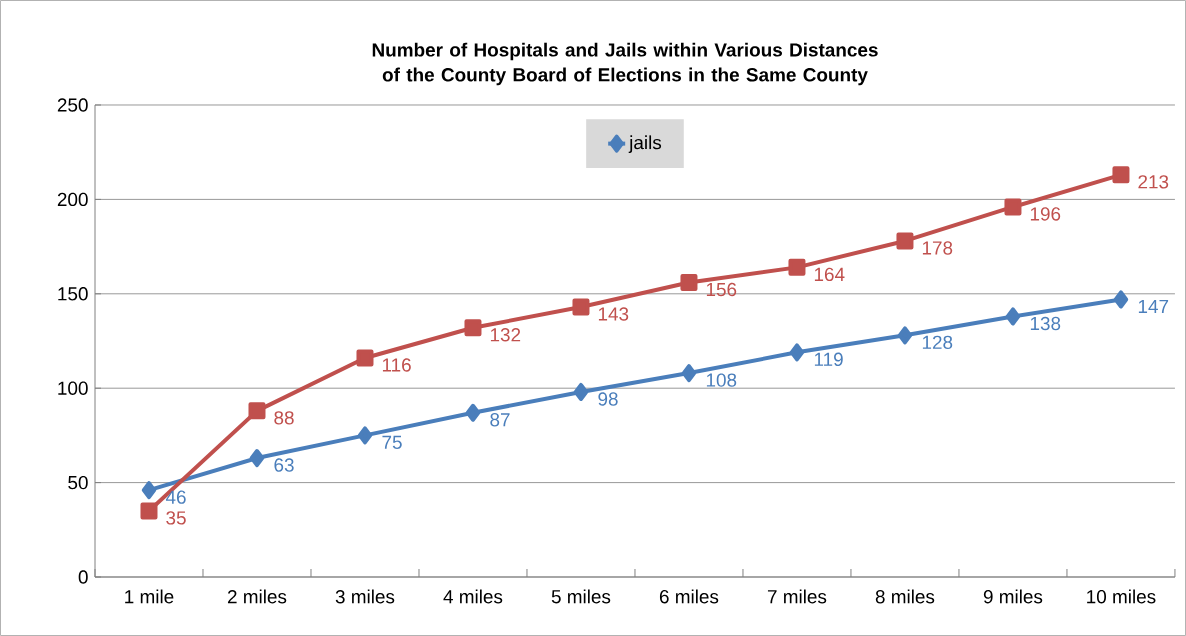 This screenshot has height=636, width=1186. Describe the element at coordinates (625, 64) in the screenshot. I see `chart-title: Number of Hospitals and Jails within Various Distances of the County Board of Elections in the Same County` at that location.